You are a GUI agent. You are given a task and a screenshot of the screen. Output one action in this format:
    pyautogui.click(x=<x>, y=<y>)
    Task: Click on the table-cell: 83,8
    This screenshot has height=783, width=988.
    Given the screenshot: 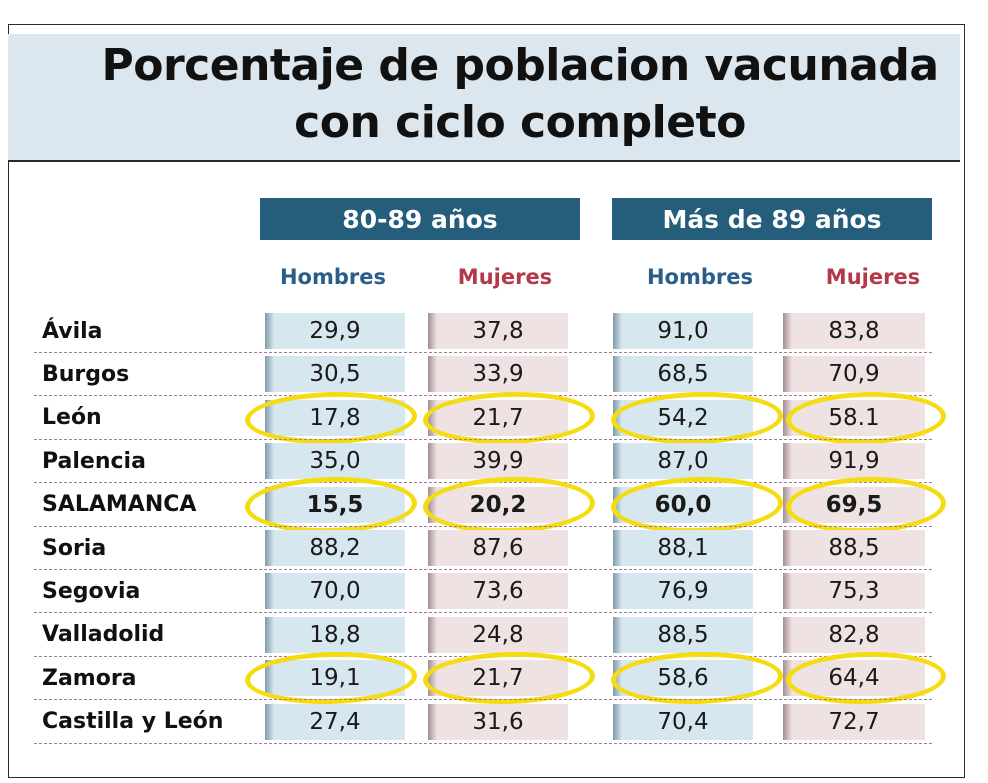 What is the action you would take?
    pyautogui.click(x=854, y=331)
    